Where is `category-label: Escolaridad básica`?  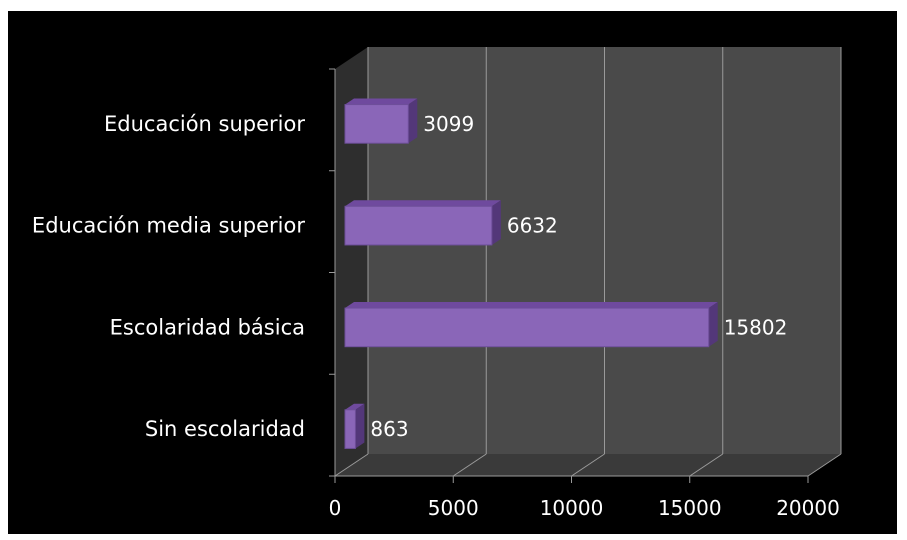 category-label: Escolaridad básica is located at coordinates (207, 327).